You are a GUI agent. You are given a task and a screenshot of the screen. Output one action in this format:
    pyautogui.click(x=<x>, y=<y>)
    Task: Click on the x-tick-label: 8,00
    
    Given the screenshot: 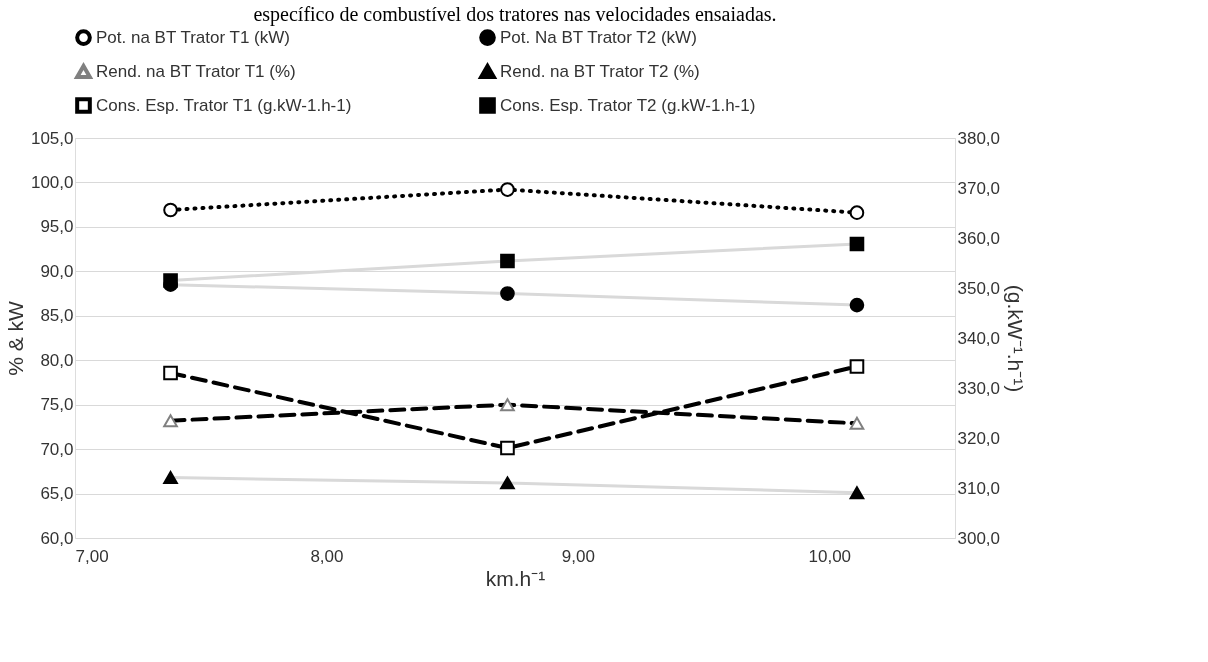 What is the action you would take?
    pyautogui.click(x=327, y=556)
    